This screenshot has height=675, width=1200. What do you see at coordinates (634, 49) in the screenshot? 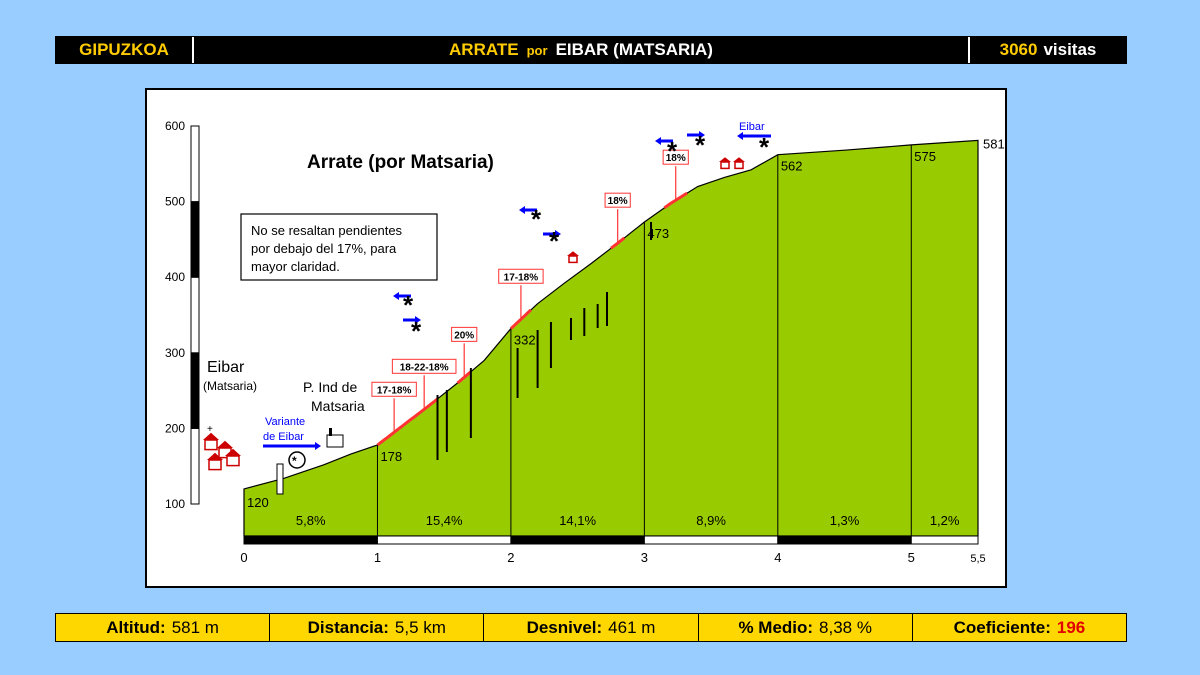
I see `climb-start: EIBAR (MATSARIA)` at bounding box center [634, 49].